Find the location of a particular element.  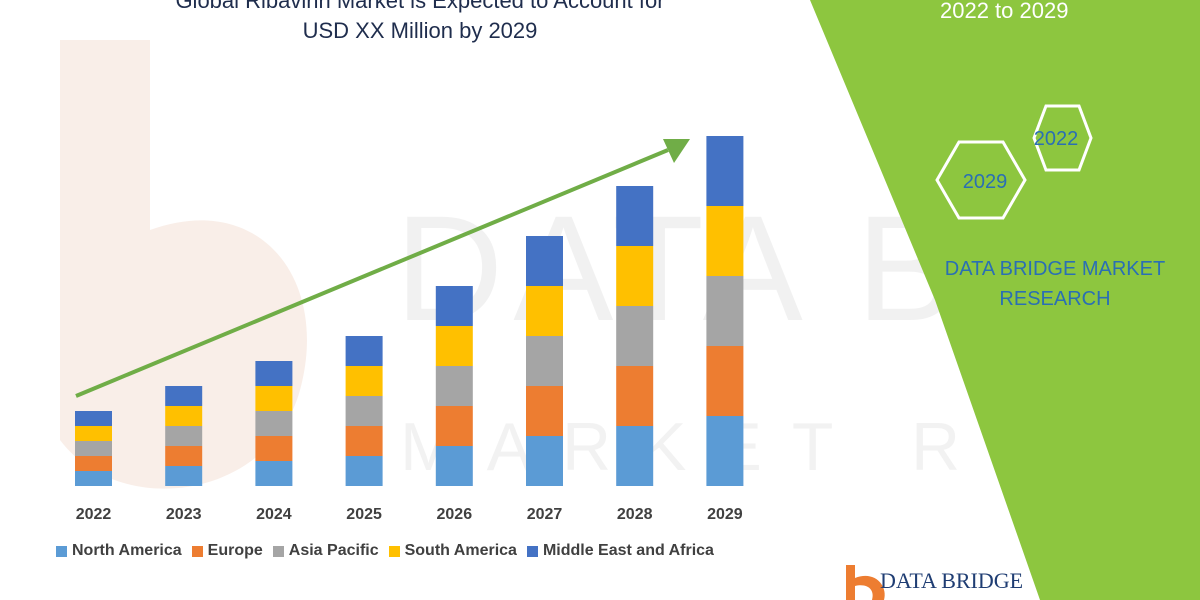

x-tick-label: 2027 is located at coordinates (545, 514).